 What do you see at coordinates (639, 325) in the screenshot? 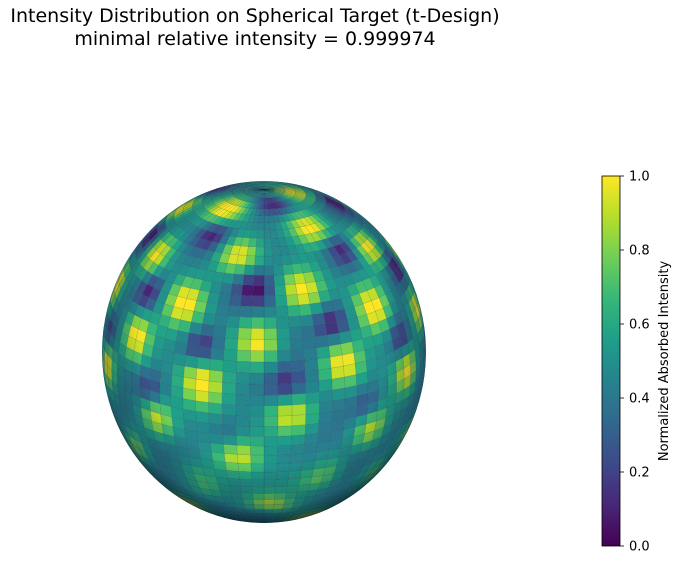
I see `colorbar-tick-label: 0.6` at bounding box center [639, 325].